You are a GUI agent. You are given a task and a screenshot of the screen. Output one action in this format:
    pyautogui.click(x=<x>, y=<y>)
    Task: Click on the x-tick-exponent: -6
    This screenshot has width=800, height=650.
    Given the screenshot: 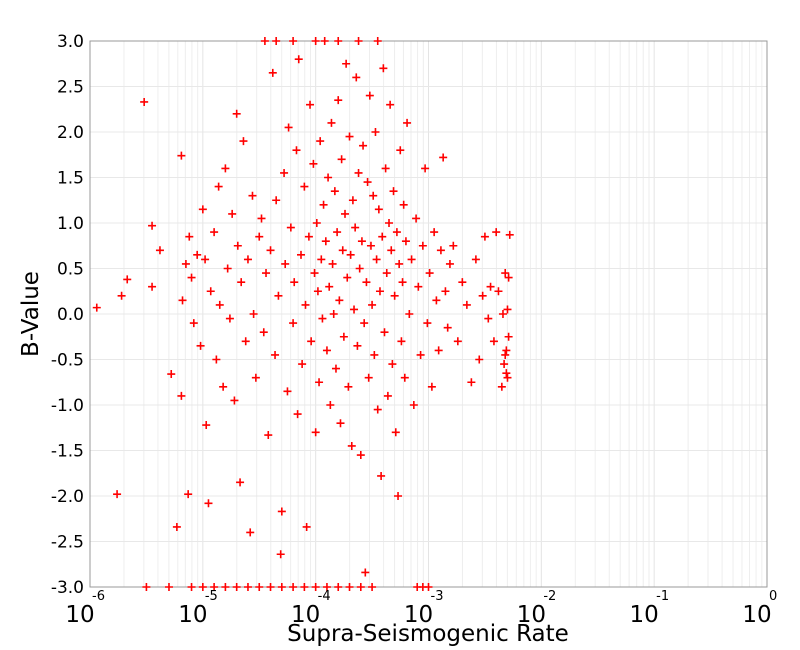 What is the action you would take?
    pyautogui.click(x=98, y=596)
    